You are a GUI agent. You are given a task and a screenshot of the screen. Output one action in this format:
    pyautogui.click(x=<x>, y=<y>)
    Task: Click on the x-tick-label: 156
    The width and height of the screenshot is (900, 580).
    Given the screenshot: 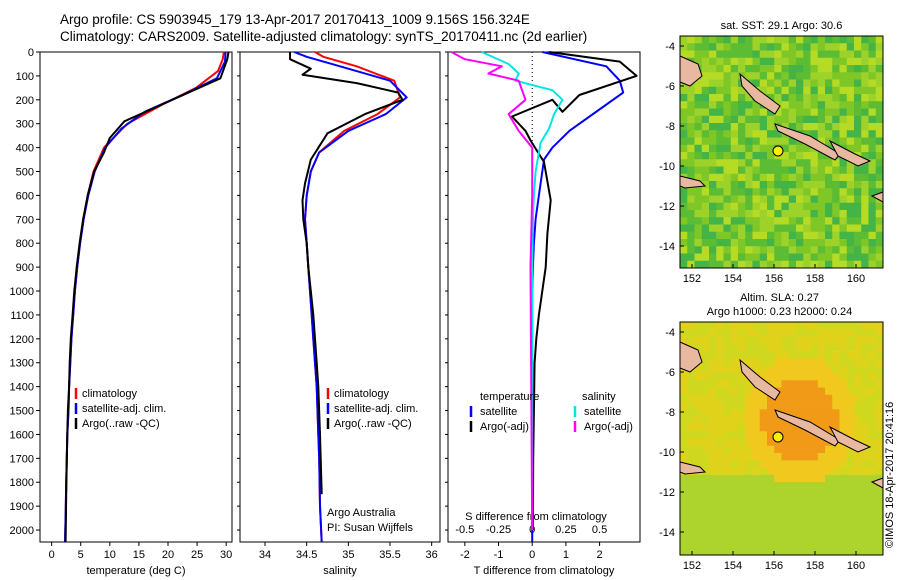 What is the action you would take?
    pyautogui.click(x=774, y=279)
    